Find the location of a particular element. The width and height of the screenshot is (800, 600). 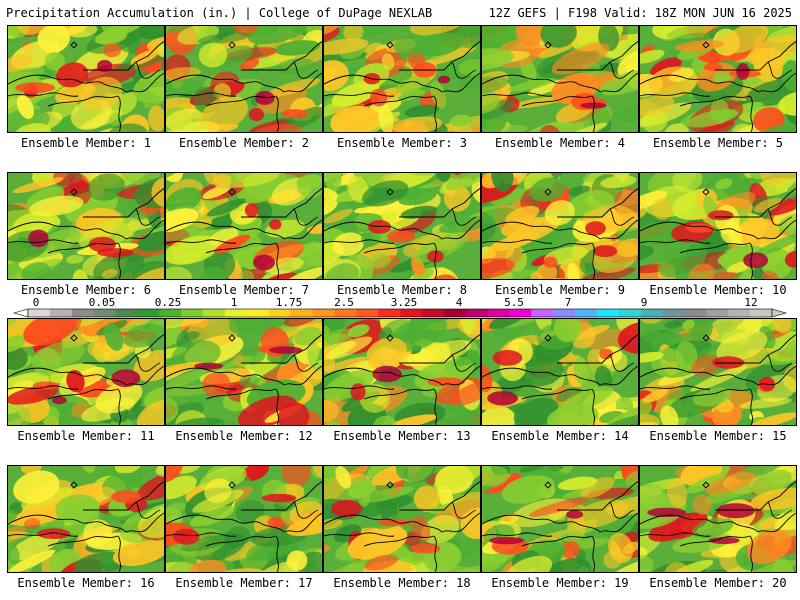

precipitation-colorbar: 0 0.05 0.25 1 1.75 2.5 3.25 4 5.5 7 9 12 is located at coordinates (400, 307).